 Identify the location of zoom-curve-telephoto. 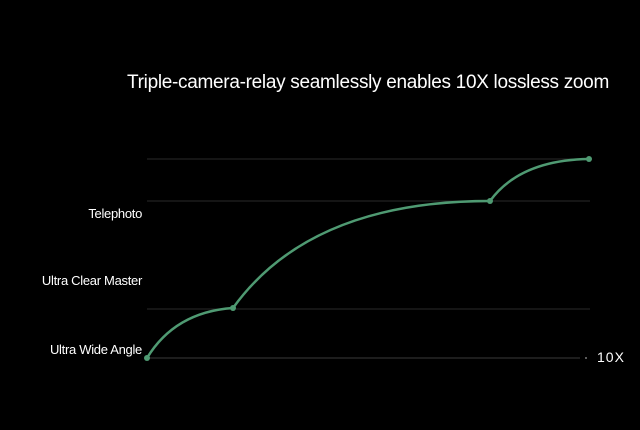
(539, 179).